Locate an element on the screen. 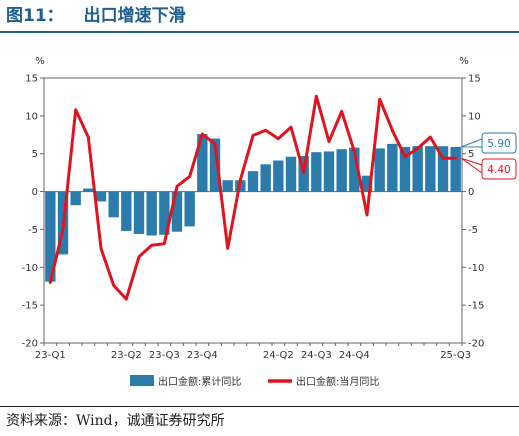 This screenshot has height=436, width=519. x-tick-label: 24-Q4 is located at coordinates (354, 355).